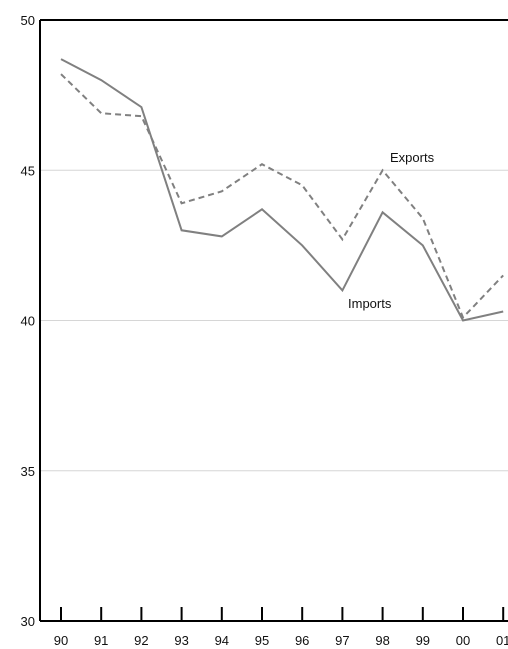  What do you see at coordinates (222, 640) in the screenshot?
I see `x-tick-label-94: 94` at bounding box center [222, 640].